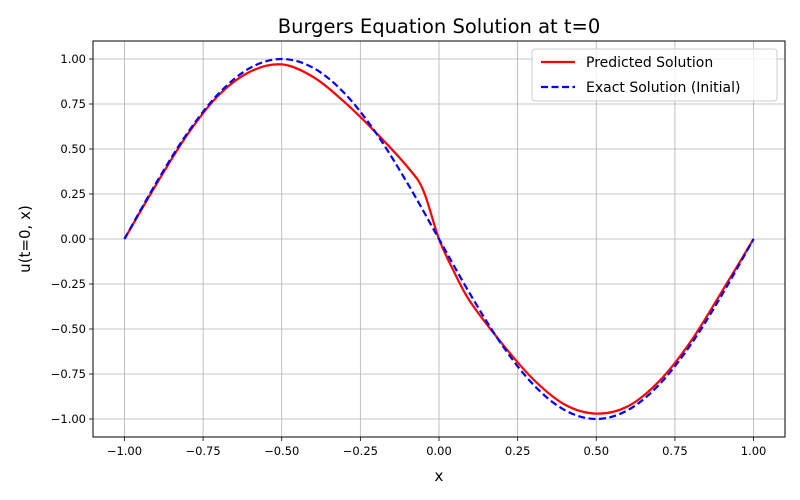 The width and height of the screenshot is (800, 500). I want to click on x-ticks: −1.00 −0.75 −0.50 −0.25 0.00 0.25 0.50 0.75 1.00, so click(437, 447).